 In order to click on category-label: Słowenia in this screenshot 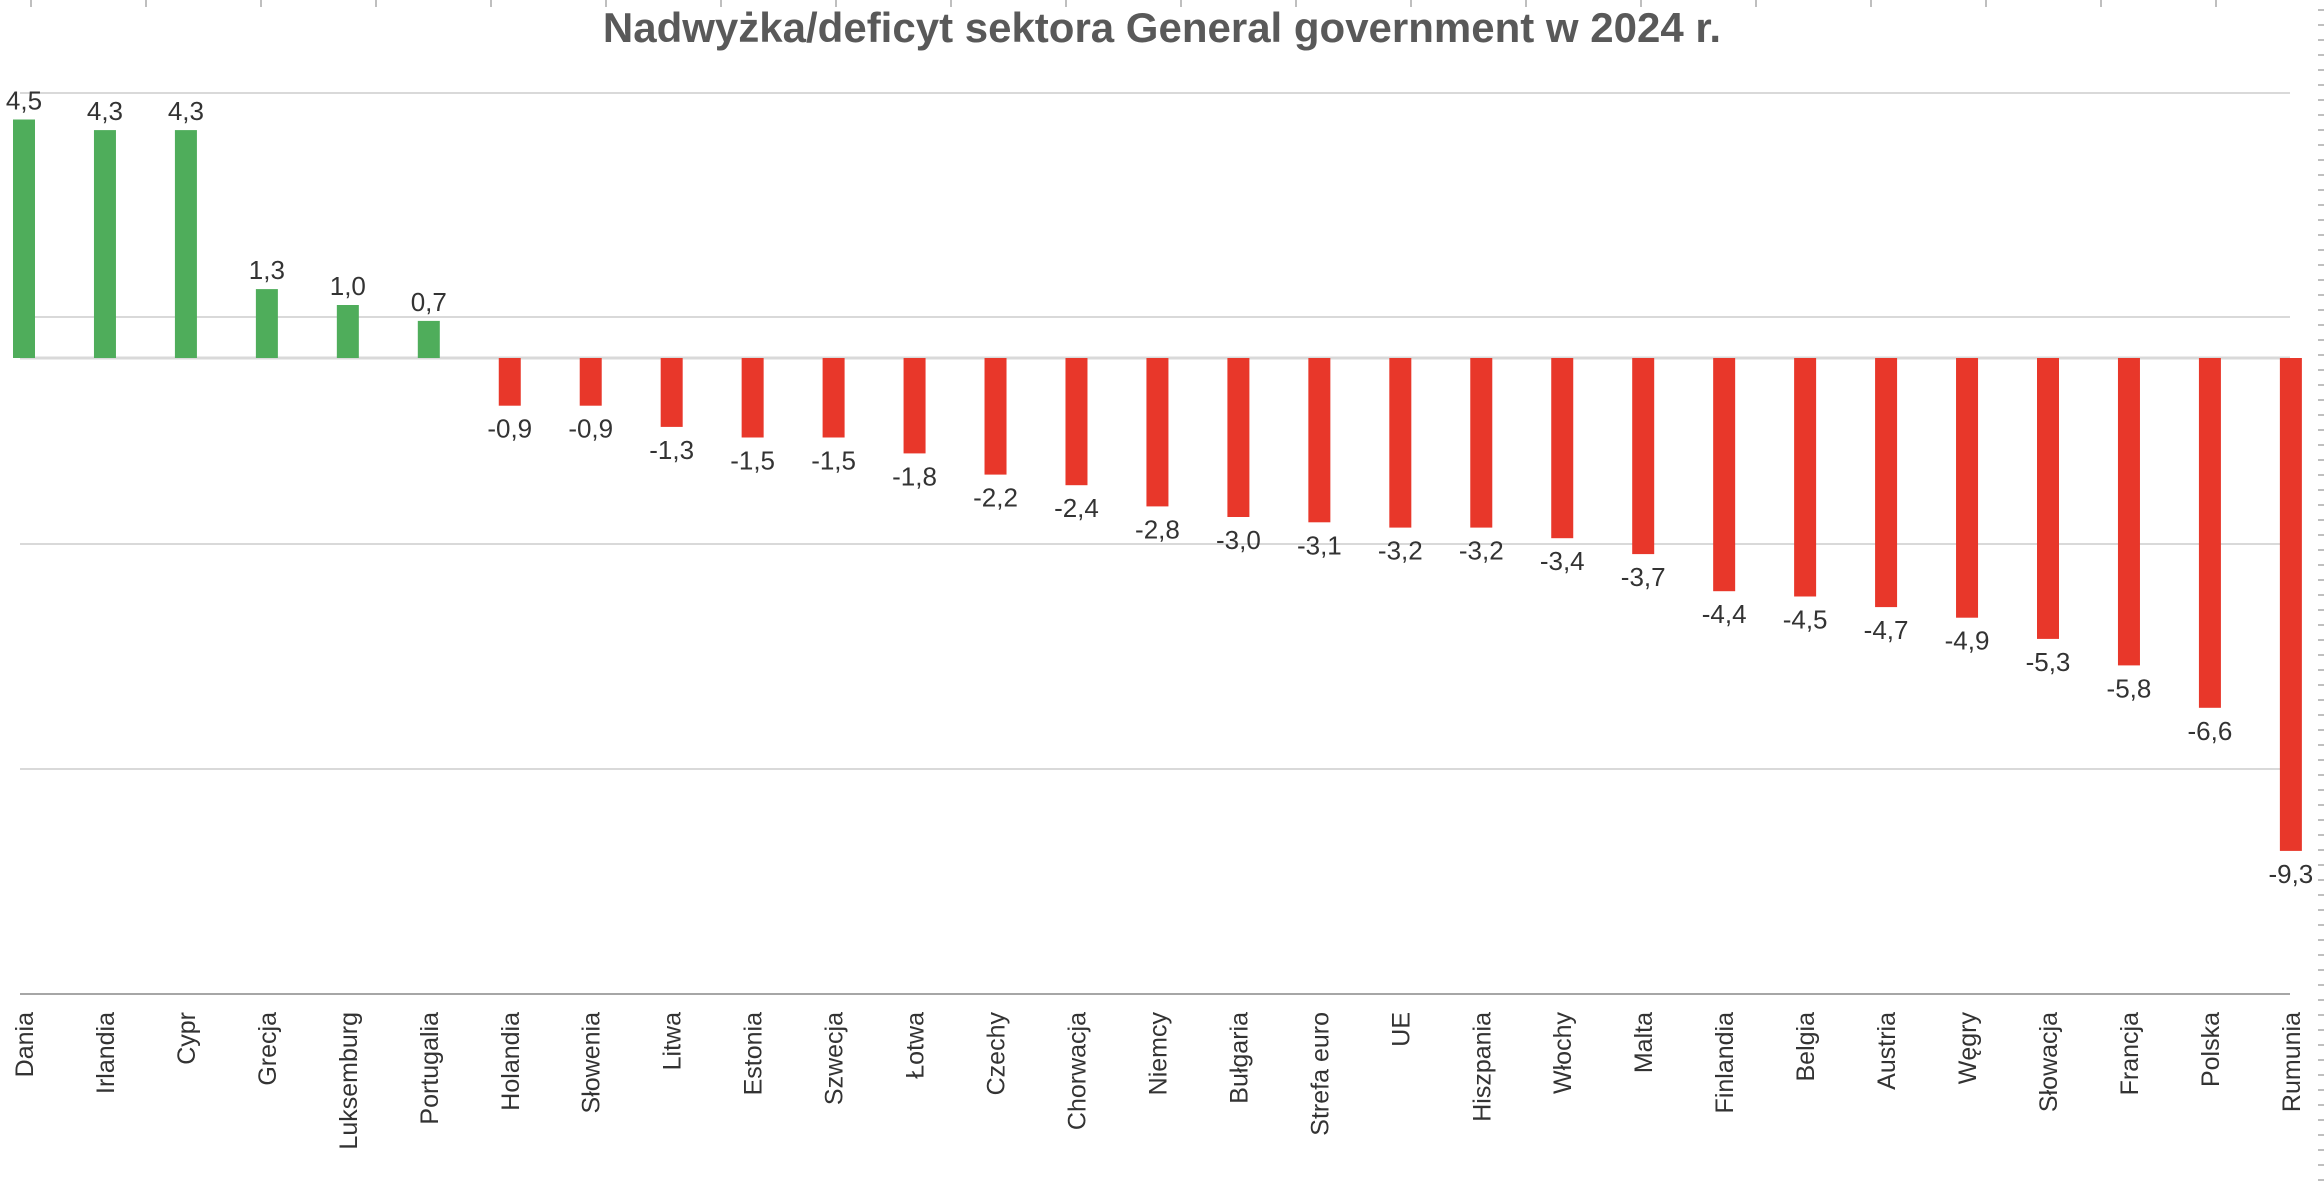, I will do `click(592, 1063)`.